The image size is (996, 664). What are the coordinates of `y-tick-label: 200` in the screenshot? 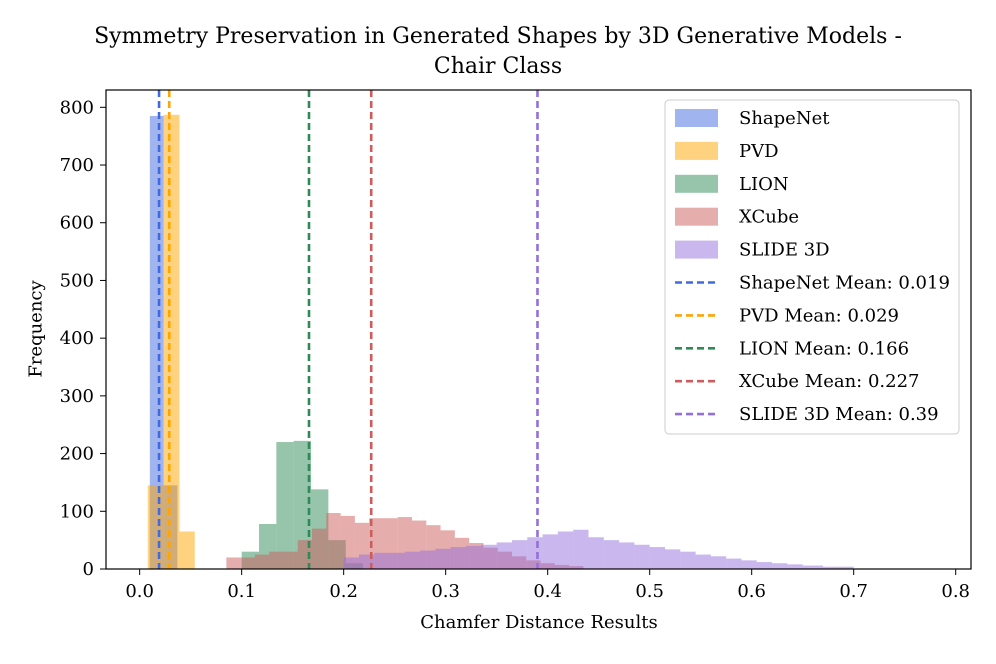 It's located at (77, 454).